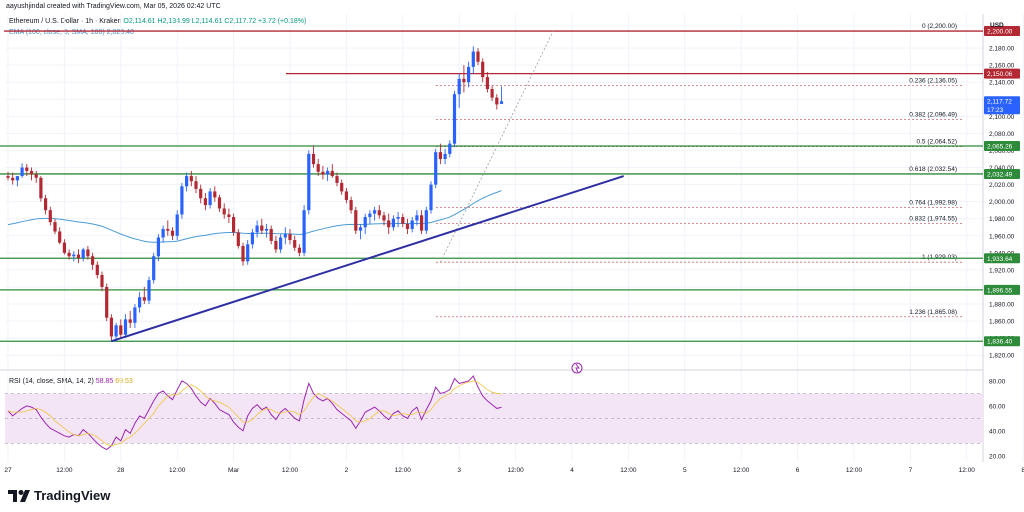  What do you see at coordinates (72, 495) in the screenshot?
I see `tradingview-logo-text: TradingView` at bounding box center [72, 495].